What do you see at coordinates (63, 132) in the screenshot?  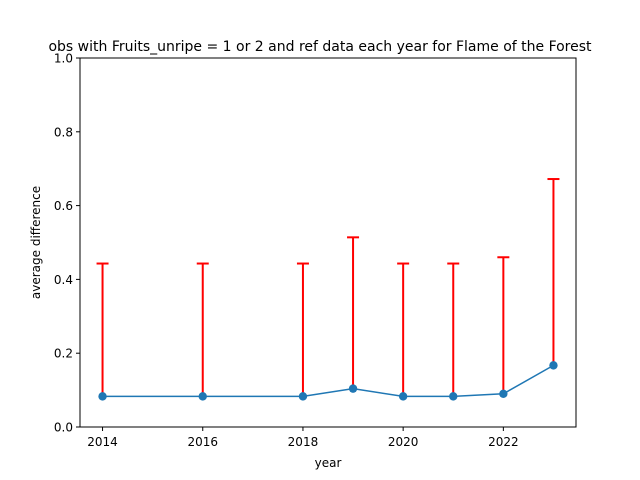 I see `y-tick-label: 0.8` at bounding box center [63, 132].